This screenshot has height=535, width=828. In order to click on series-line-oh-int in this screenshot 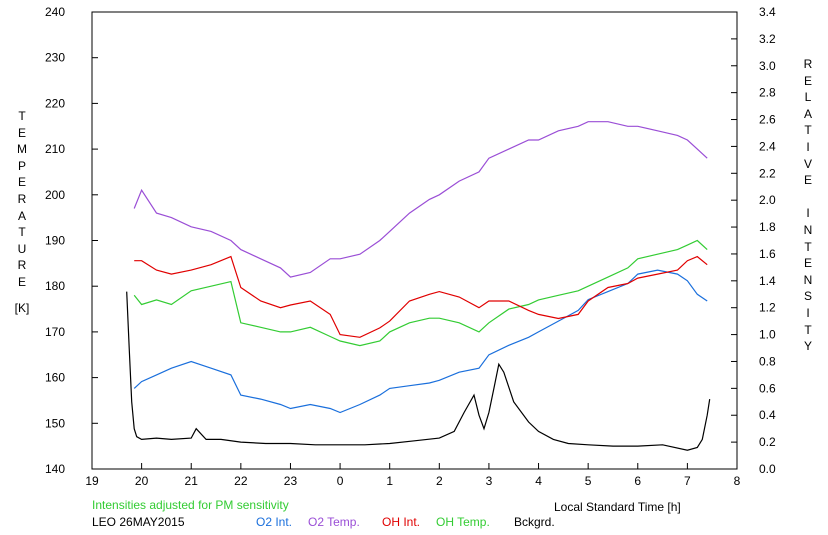, I will do `click(421, 296)`.